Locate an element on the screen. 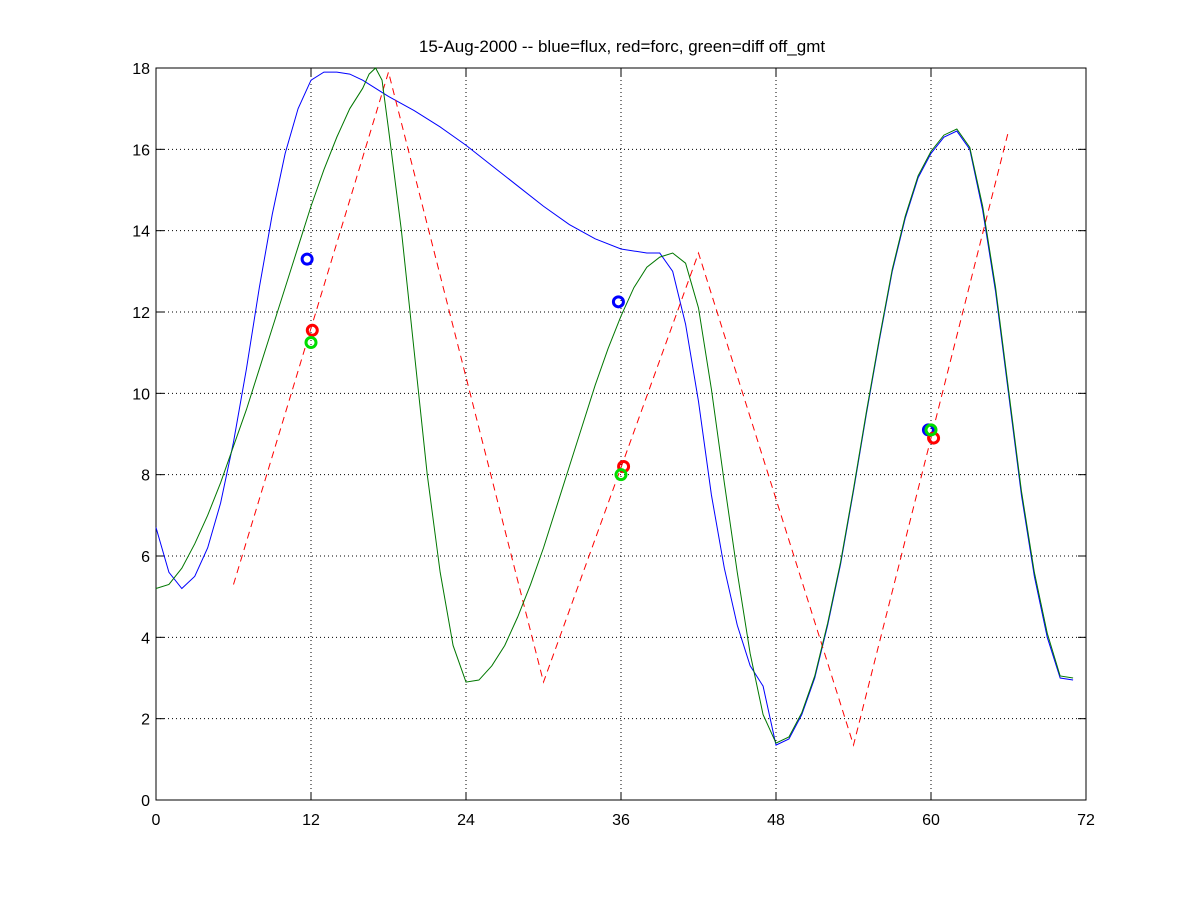 The height and width of the screenshot is (900, 1200). y-tick-label: 4 is located at coordinates (145, 638).